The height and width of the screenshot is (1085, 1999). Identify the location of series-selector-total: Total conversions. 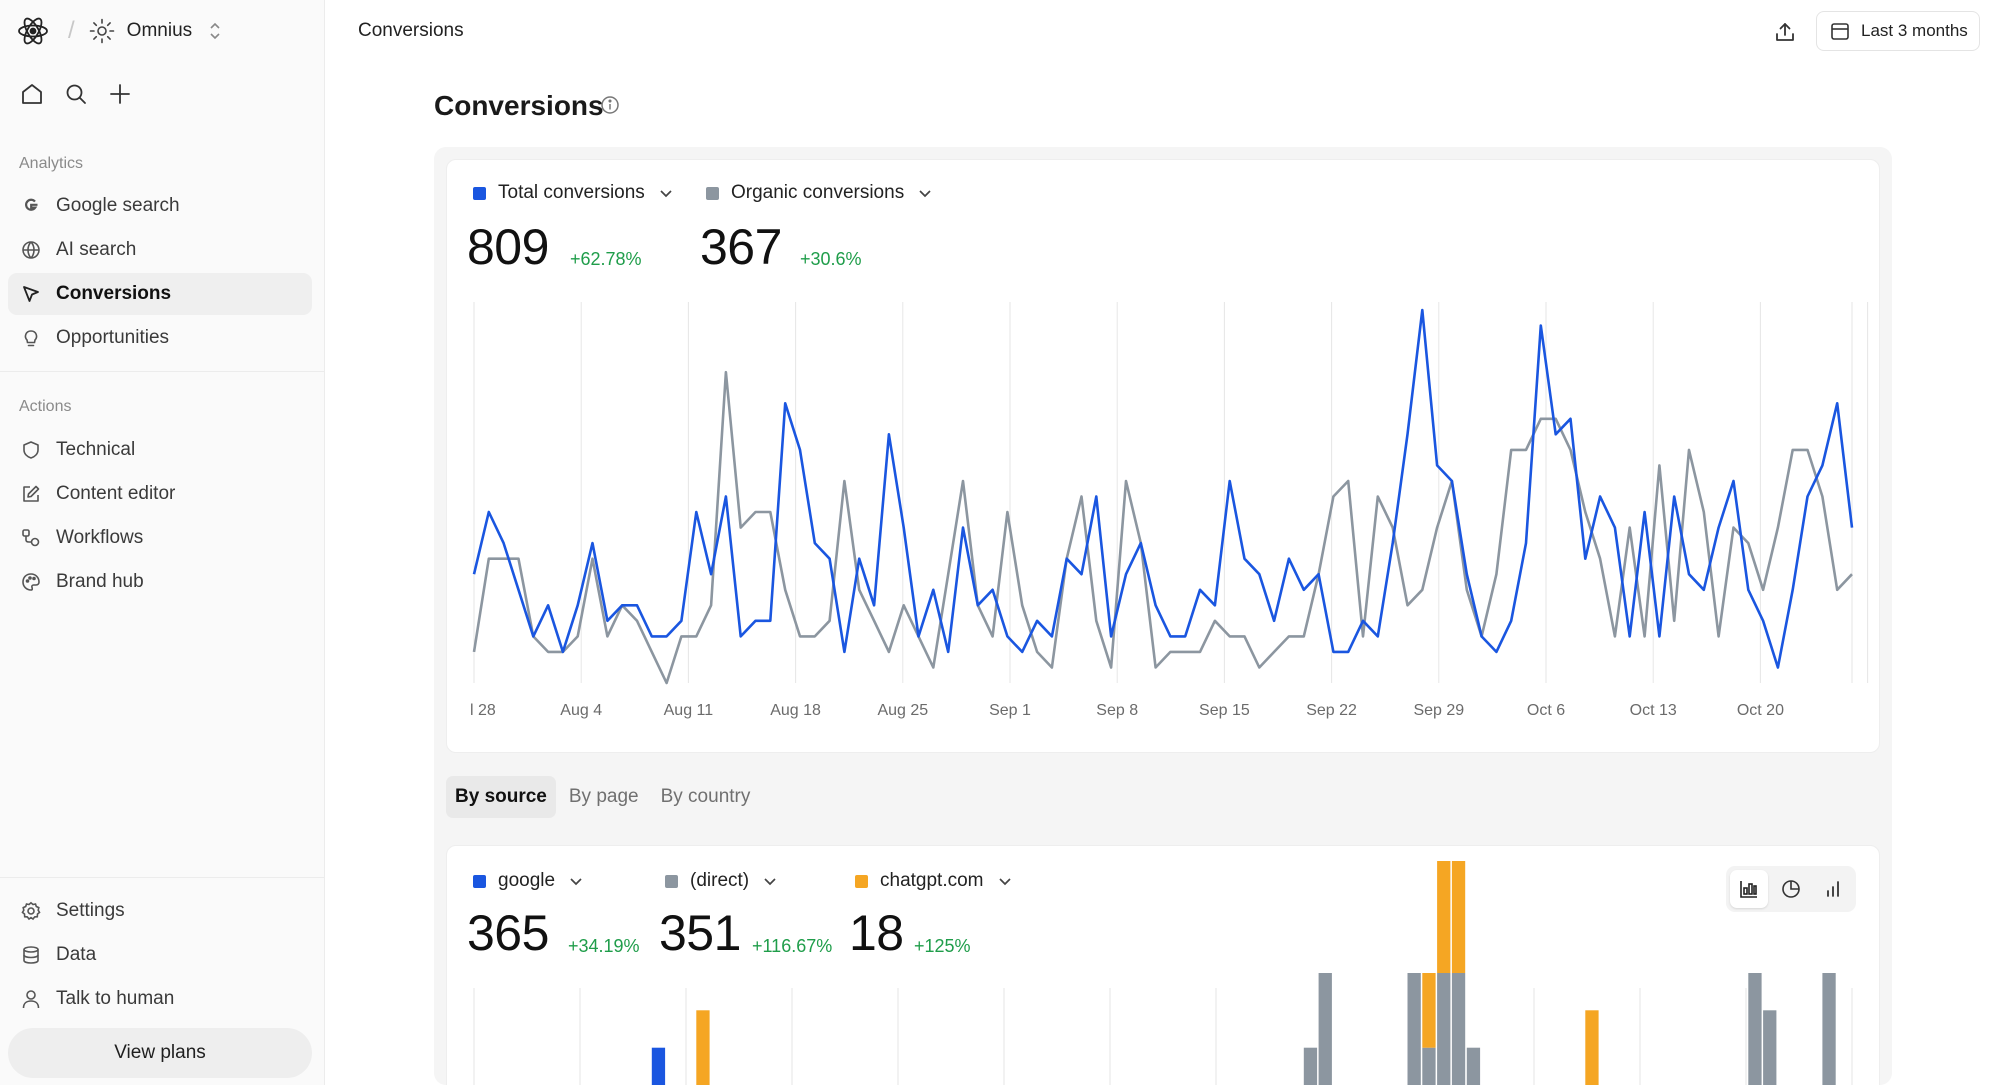
(573, 193).